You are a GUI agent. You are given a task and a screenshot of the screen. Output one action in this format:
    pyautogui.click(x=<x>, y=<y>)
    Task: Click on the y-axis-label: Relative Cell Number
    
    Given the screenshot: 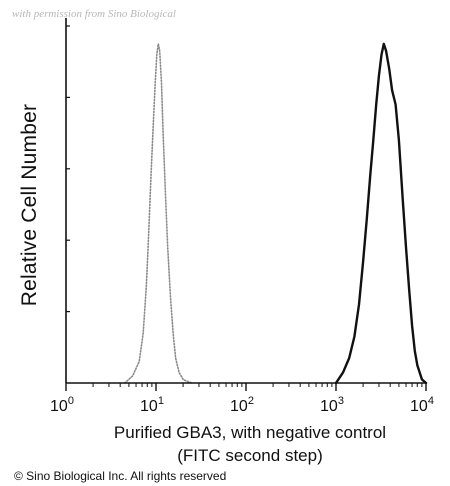 What is the action you would take?
    pyautogui.click(x=29, y=205)
    